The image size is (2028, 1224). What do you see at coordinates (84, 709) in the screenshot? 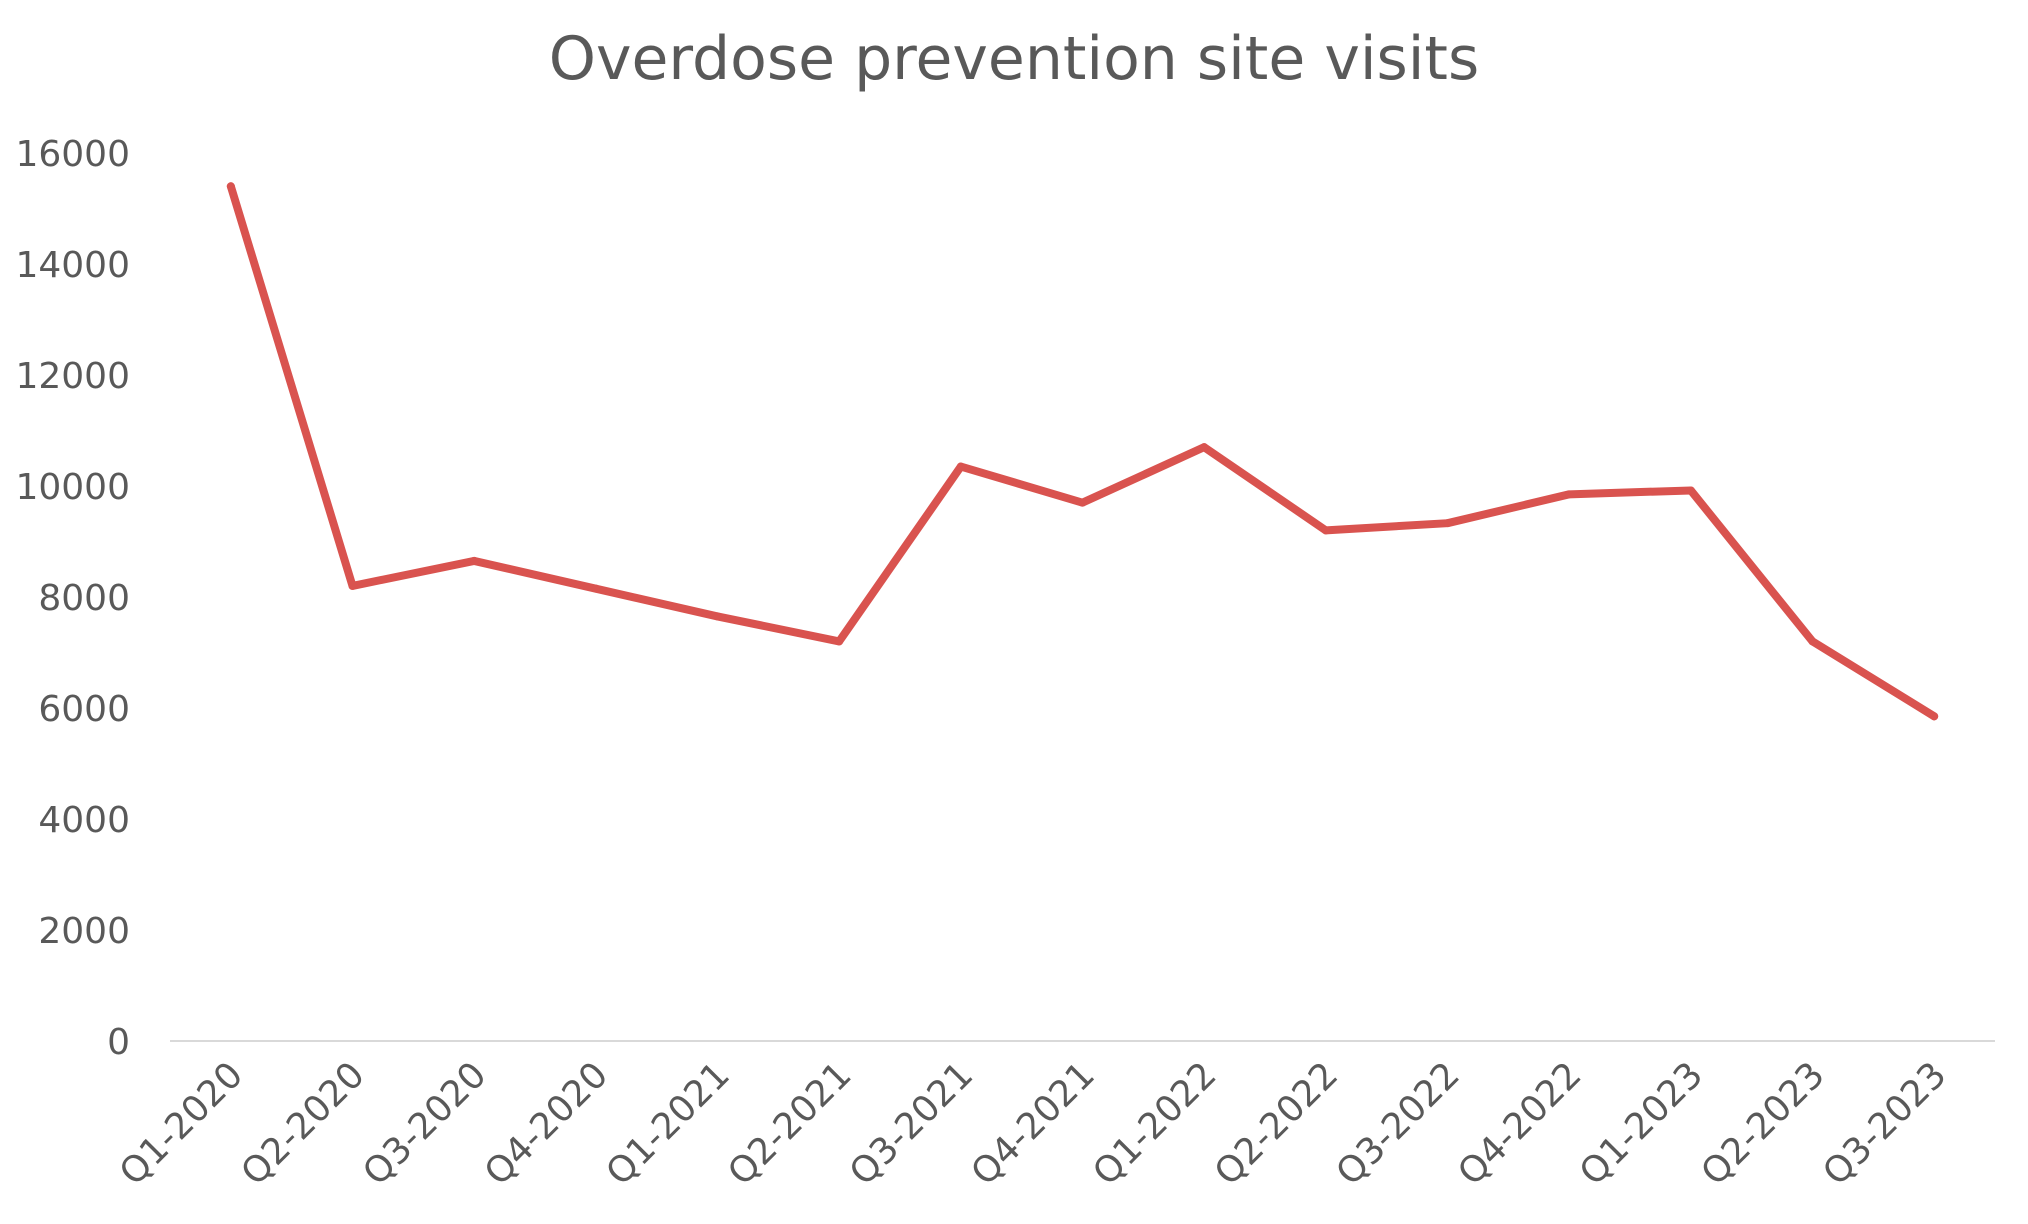
I see `y-tick-label: 6000` at bounding box center [84, 709].